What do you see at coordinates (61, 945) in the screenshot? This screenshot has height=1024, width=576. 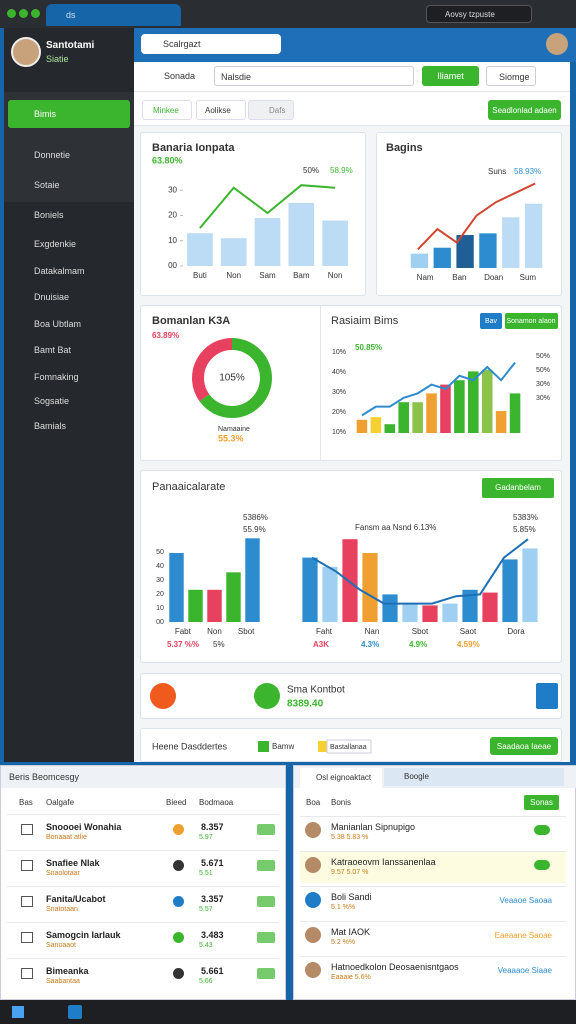 I see `row-sub: Sanoaaot` at bounding box center [61, 945].